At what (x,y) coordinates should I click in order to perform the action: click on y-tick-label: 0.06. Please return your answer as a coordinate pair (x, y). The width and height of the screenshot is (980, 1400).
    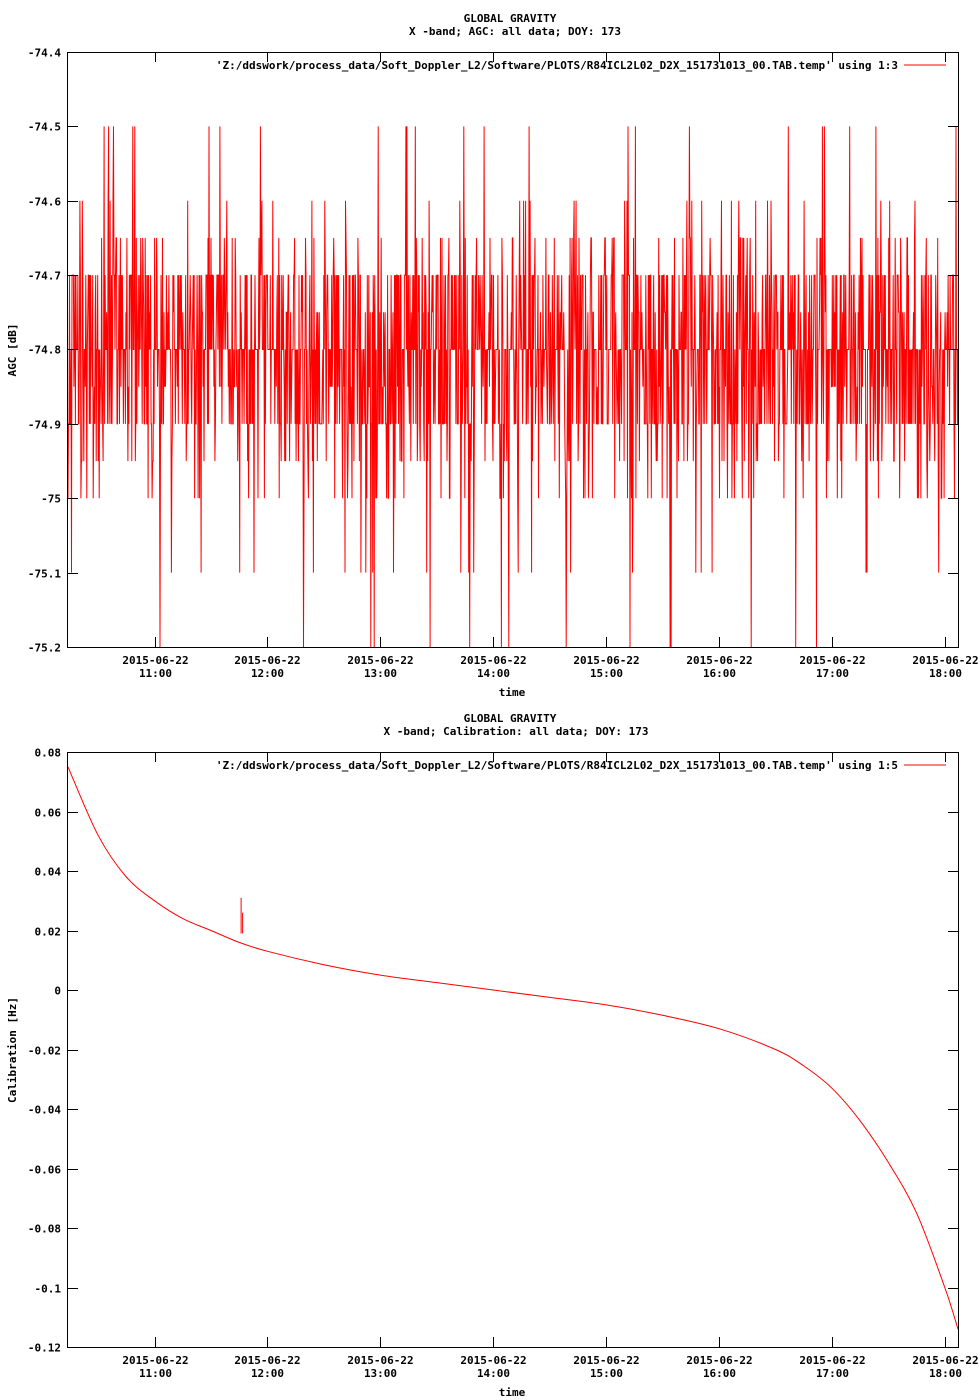
    Looking at the image, I should click on (48, 813).